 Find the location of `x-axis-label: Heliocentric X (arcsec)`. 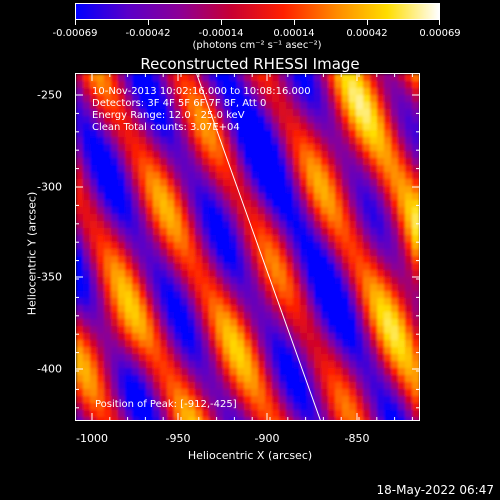

x-axis-label: Heliocentric X (arcsec) is located at coordinates (250, 455).